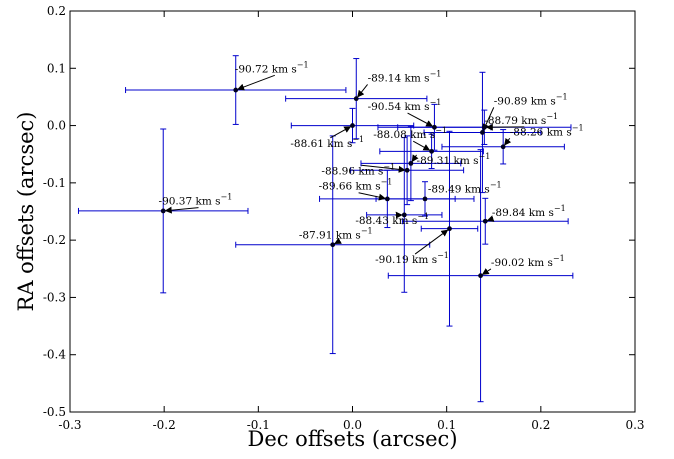 Image resolution: width=674 pixels, height=459 pixels. Describe the element at coordinates (196, 200) in the screenshot. I see `point-annotation: -90.37 km s−1` at that location.